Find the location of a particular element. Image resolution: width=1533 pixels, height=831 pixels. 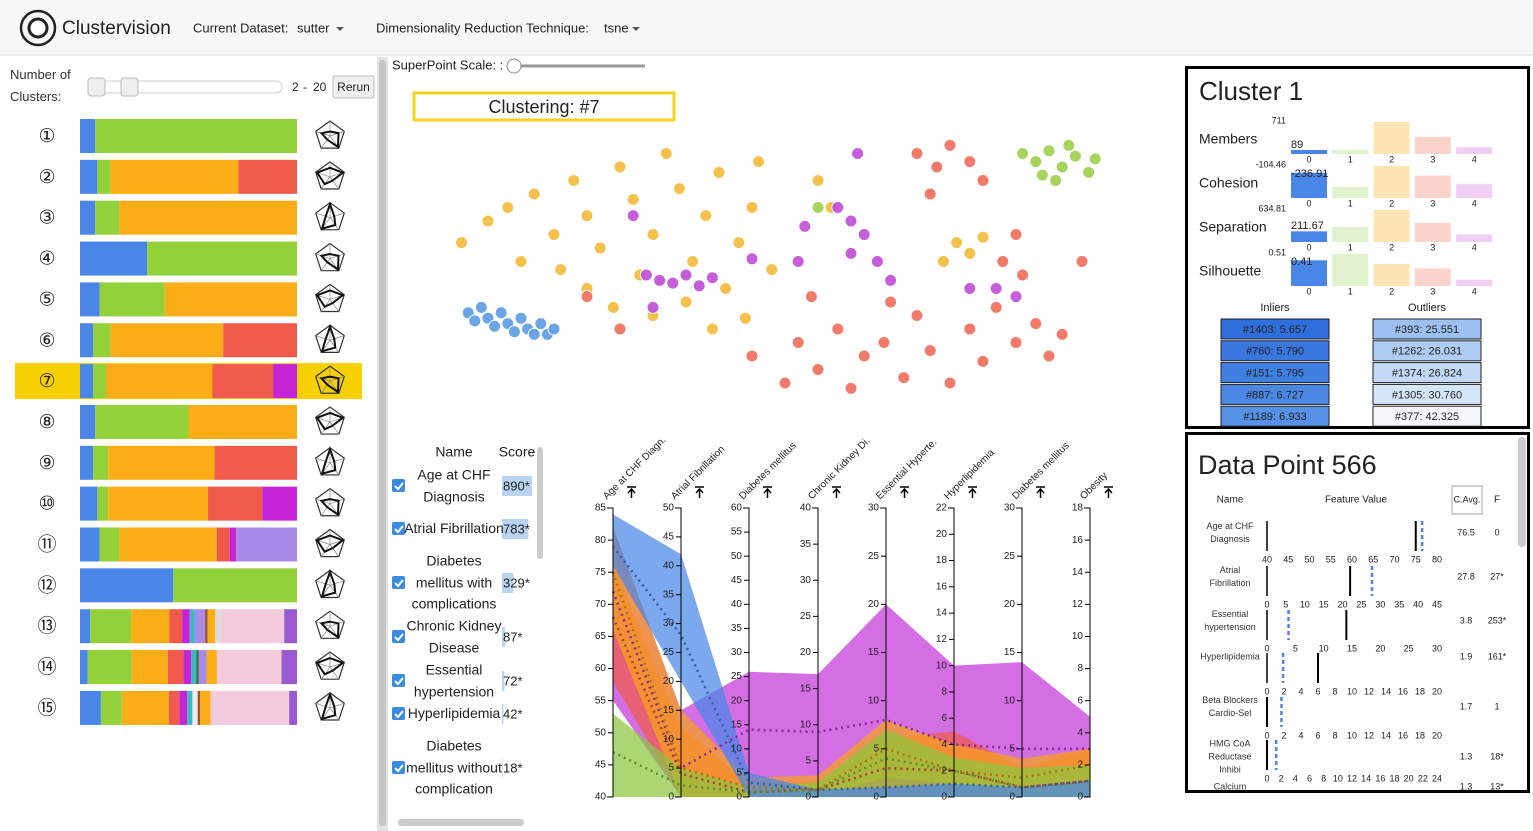

avg-value: 1.7 is located at coordinates (1466, 706).